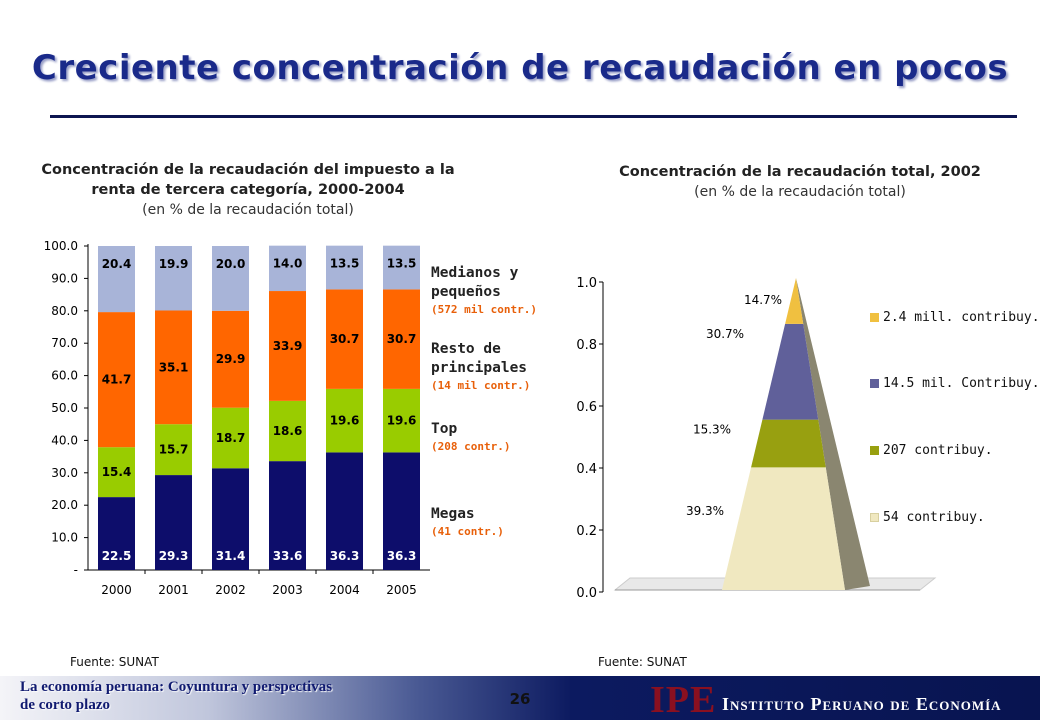 The width and height of the screenshot is (1040, 721). I want to click on ipe-logo: IPE, so click(683, 700).